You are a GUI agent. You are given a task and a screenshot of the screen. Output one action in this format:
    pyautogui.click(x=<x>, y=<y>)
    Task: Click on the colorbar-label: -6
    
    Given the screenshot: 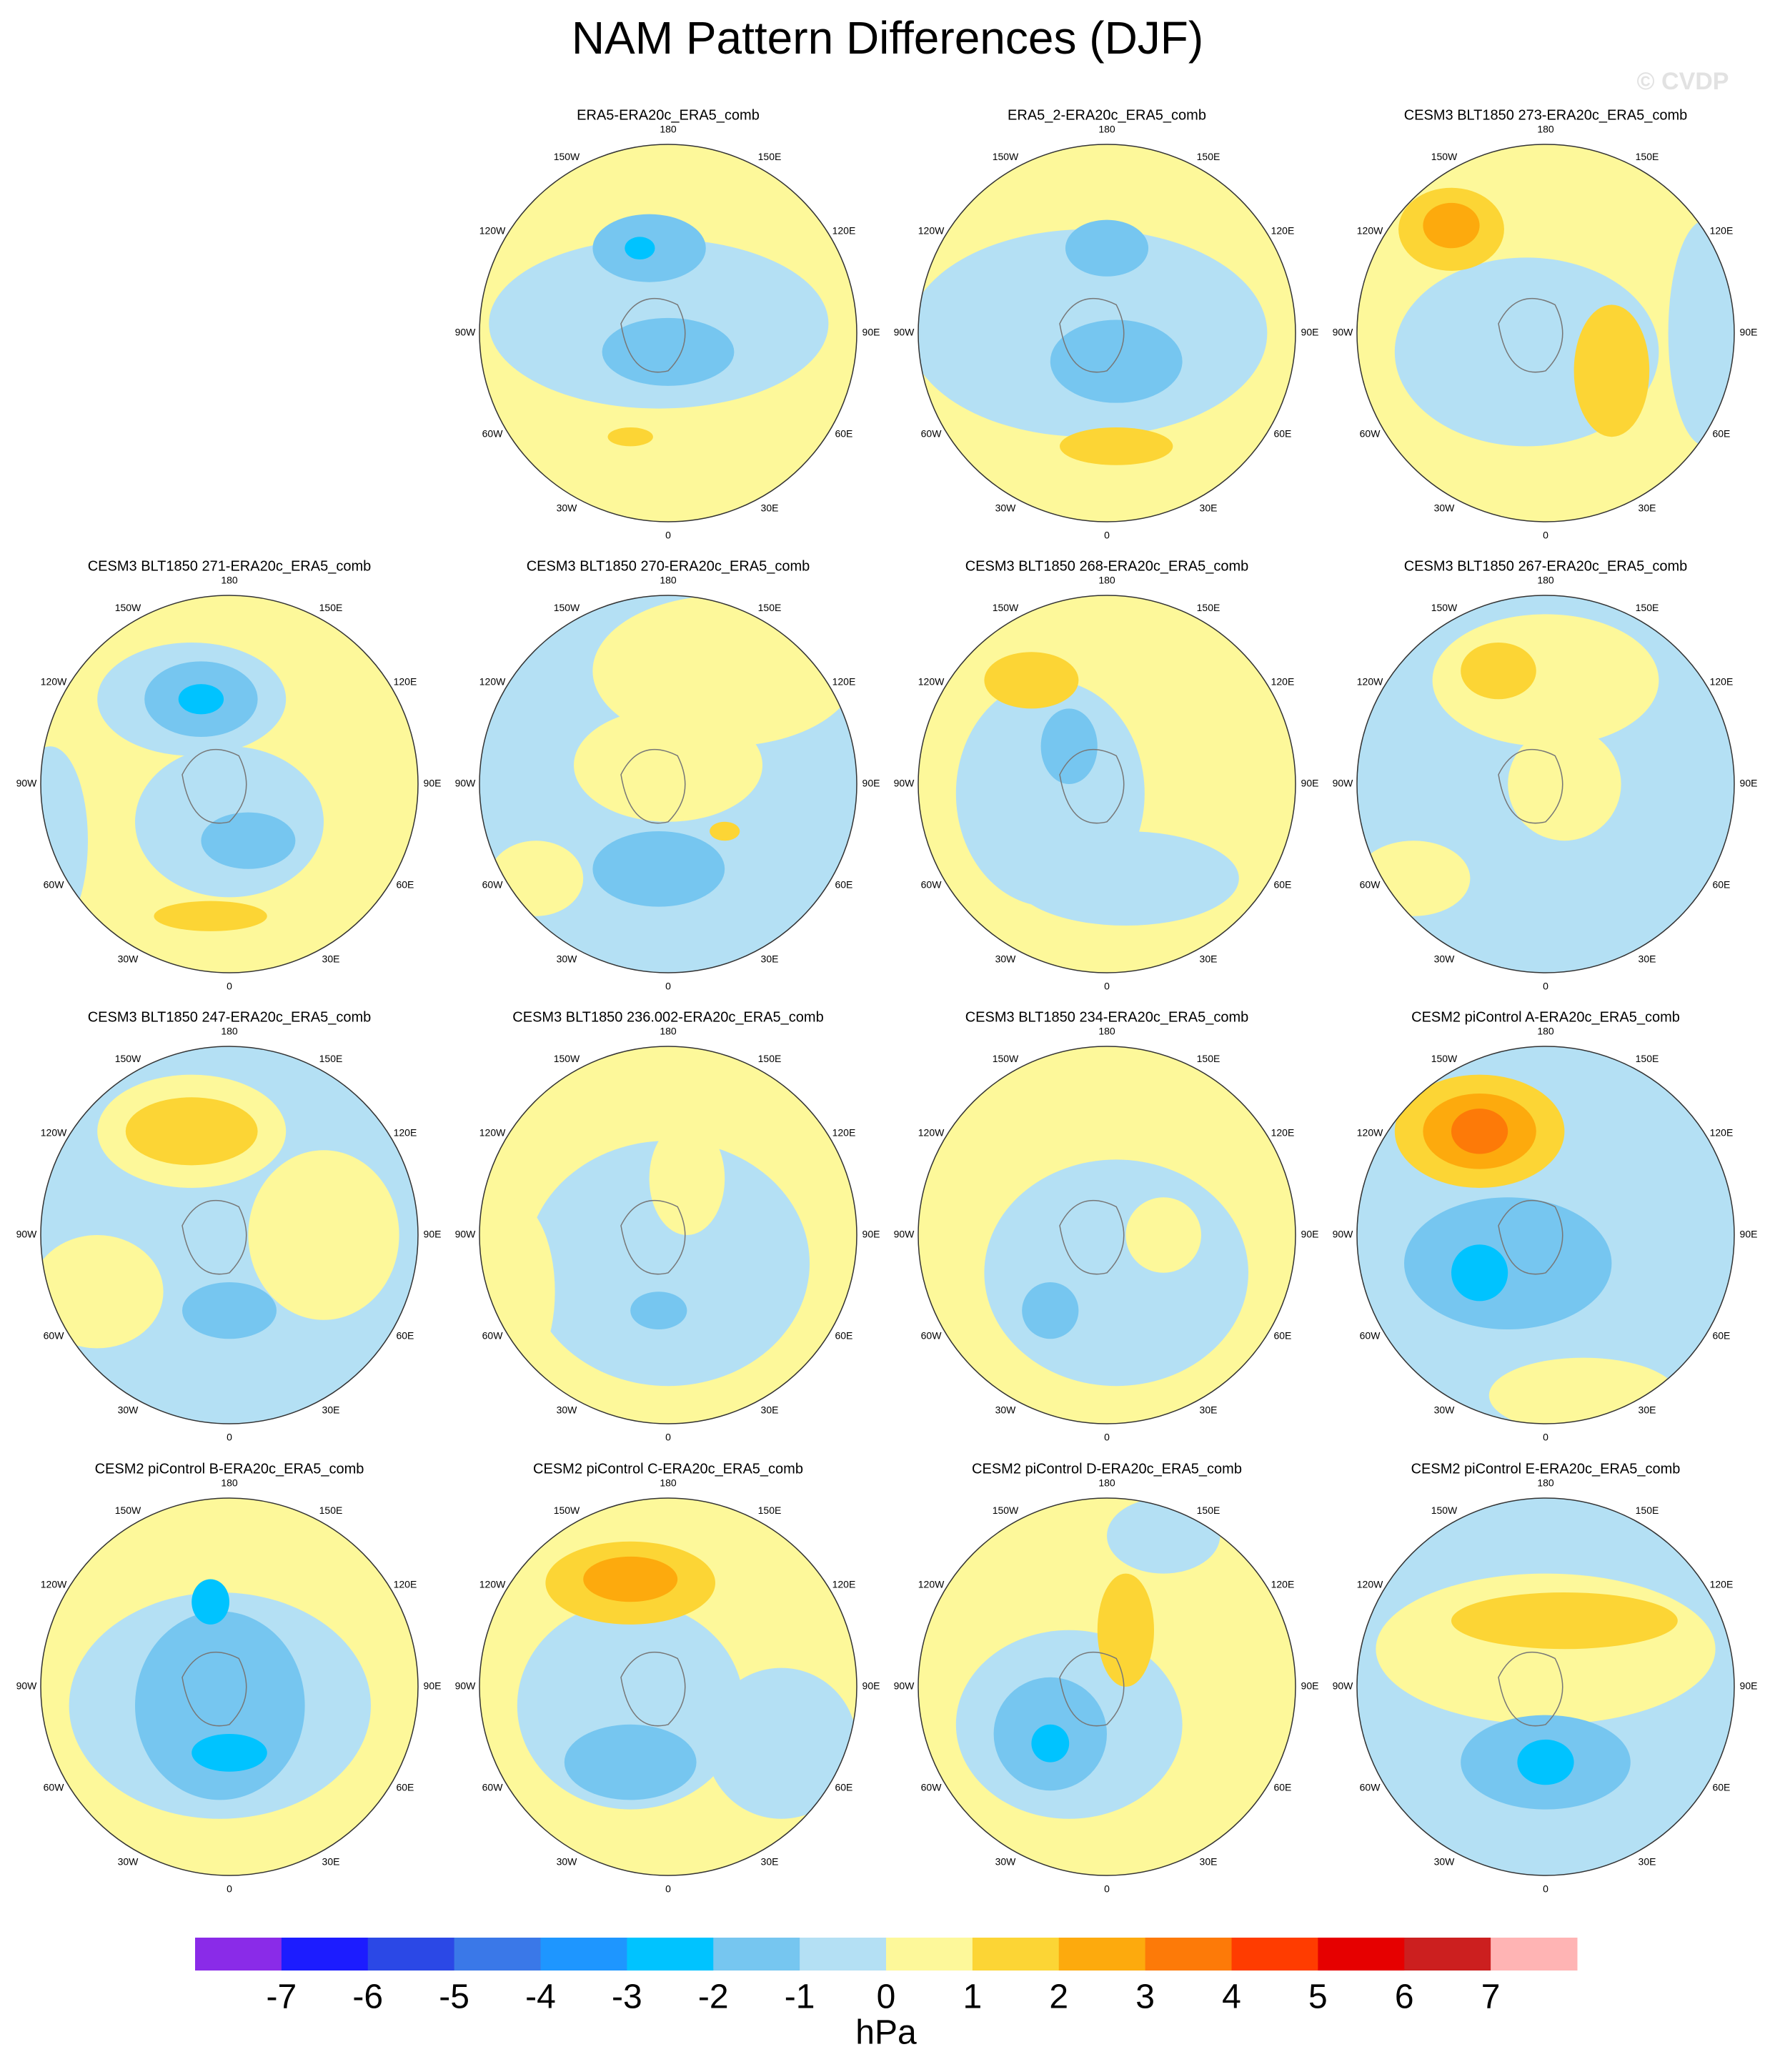 What is the action you would take?
    pyautogui.click(x=367, y=1997)
    